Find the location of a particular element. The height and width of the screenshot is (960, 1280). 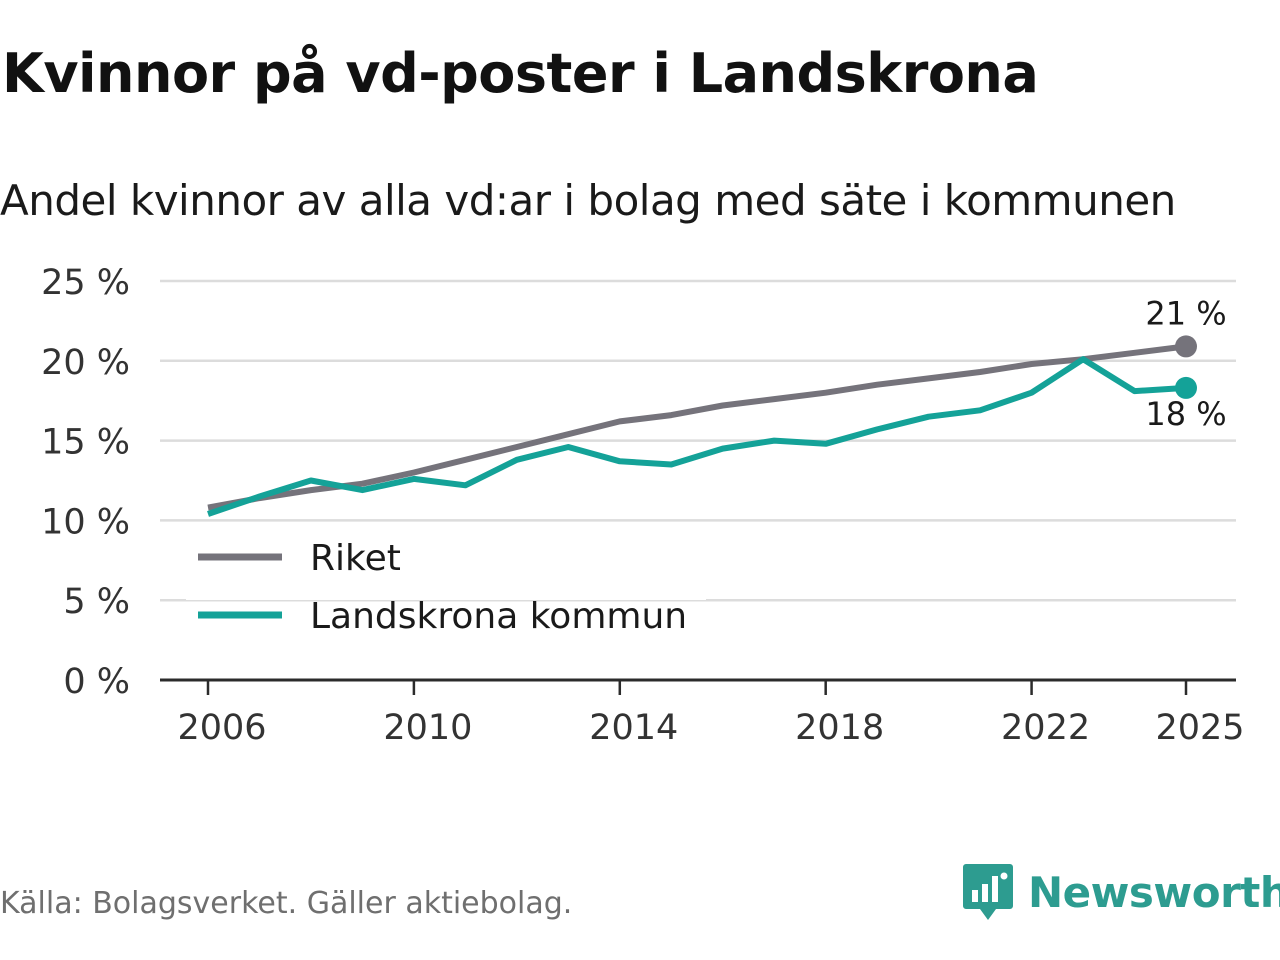

y-tick-label: 20 % is located at coordinates (85, 363).